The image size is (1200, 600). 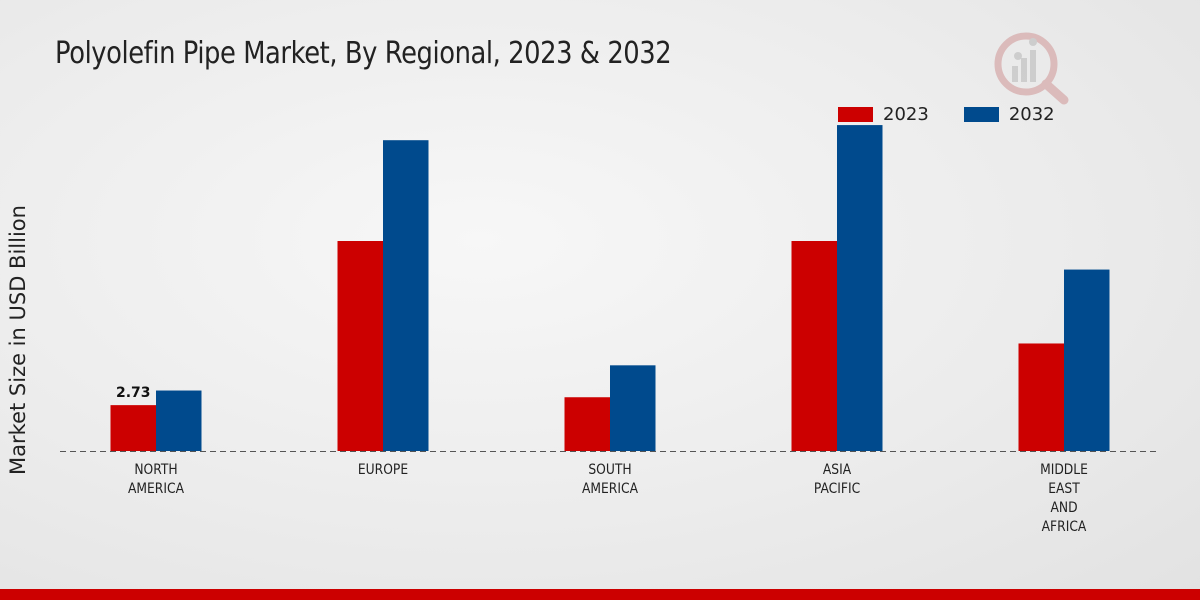 What do you see at coordinates (179, 420) in the screenshot?
I see `bar-2032-north-america` at bounding box center [179, 420].